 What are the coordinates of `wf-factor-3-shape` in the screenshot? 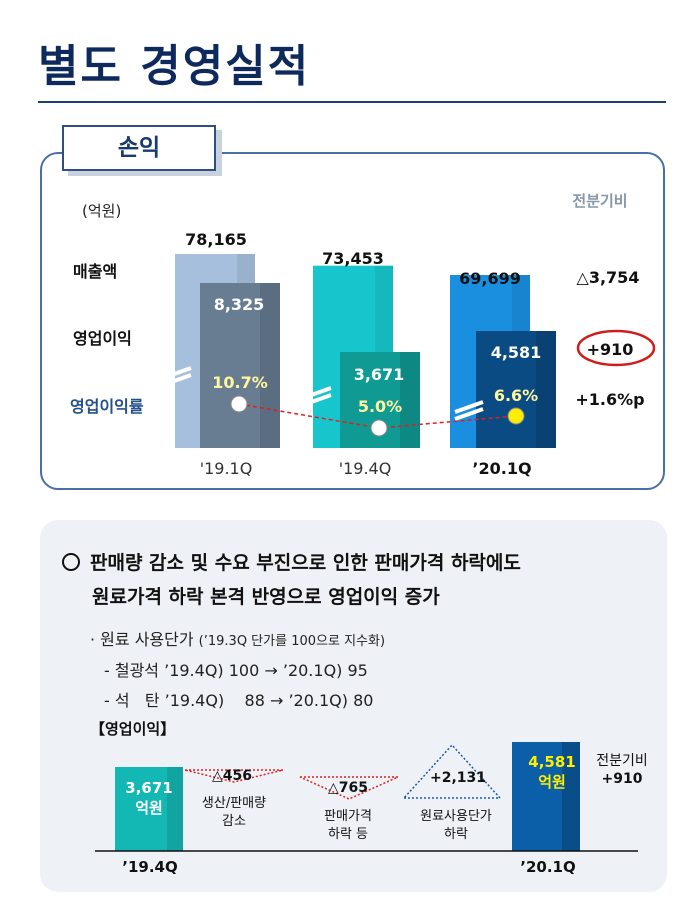 It's located at (452, 771).